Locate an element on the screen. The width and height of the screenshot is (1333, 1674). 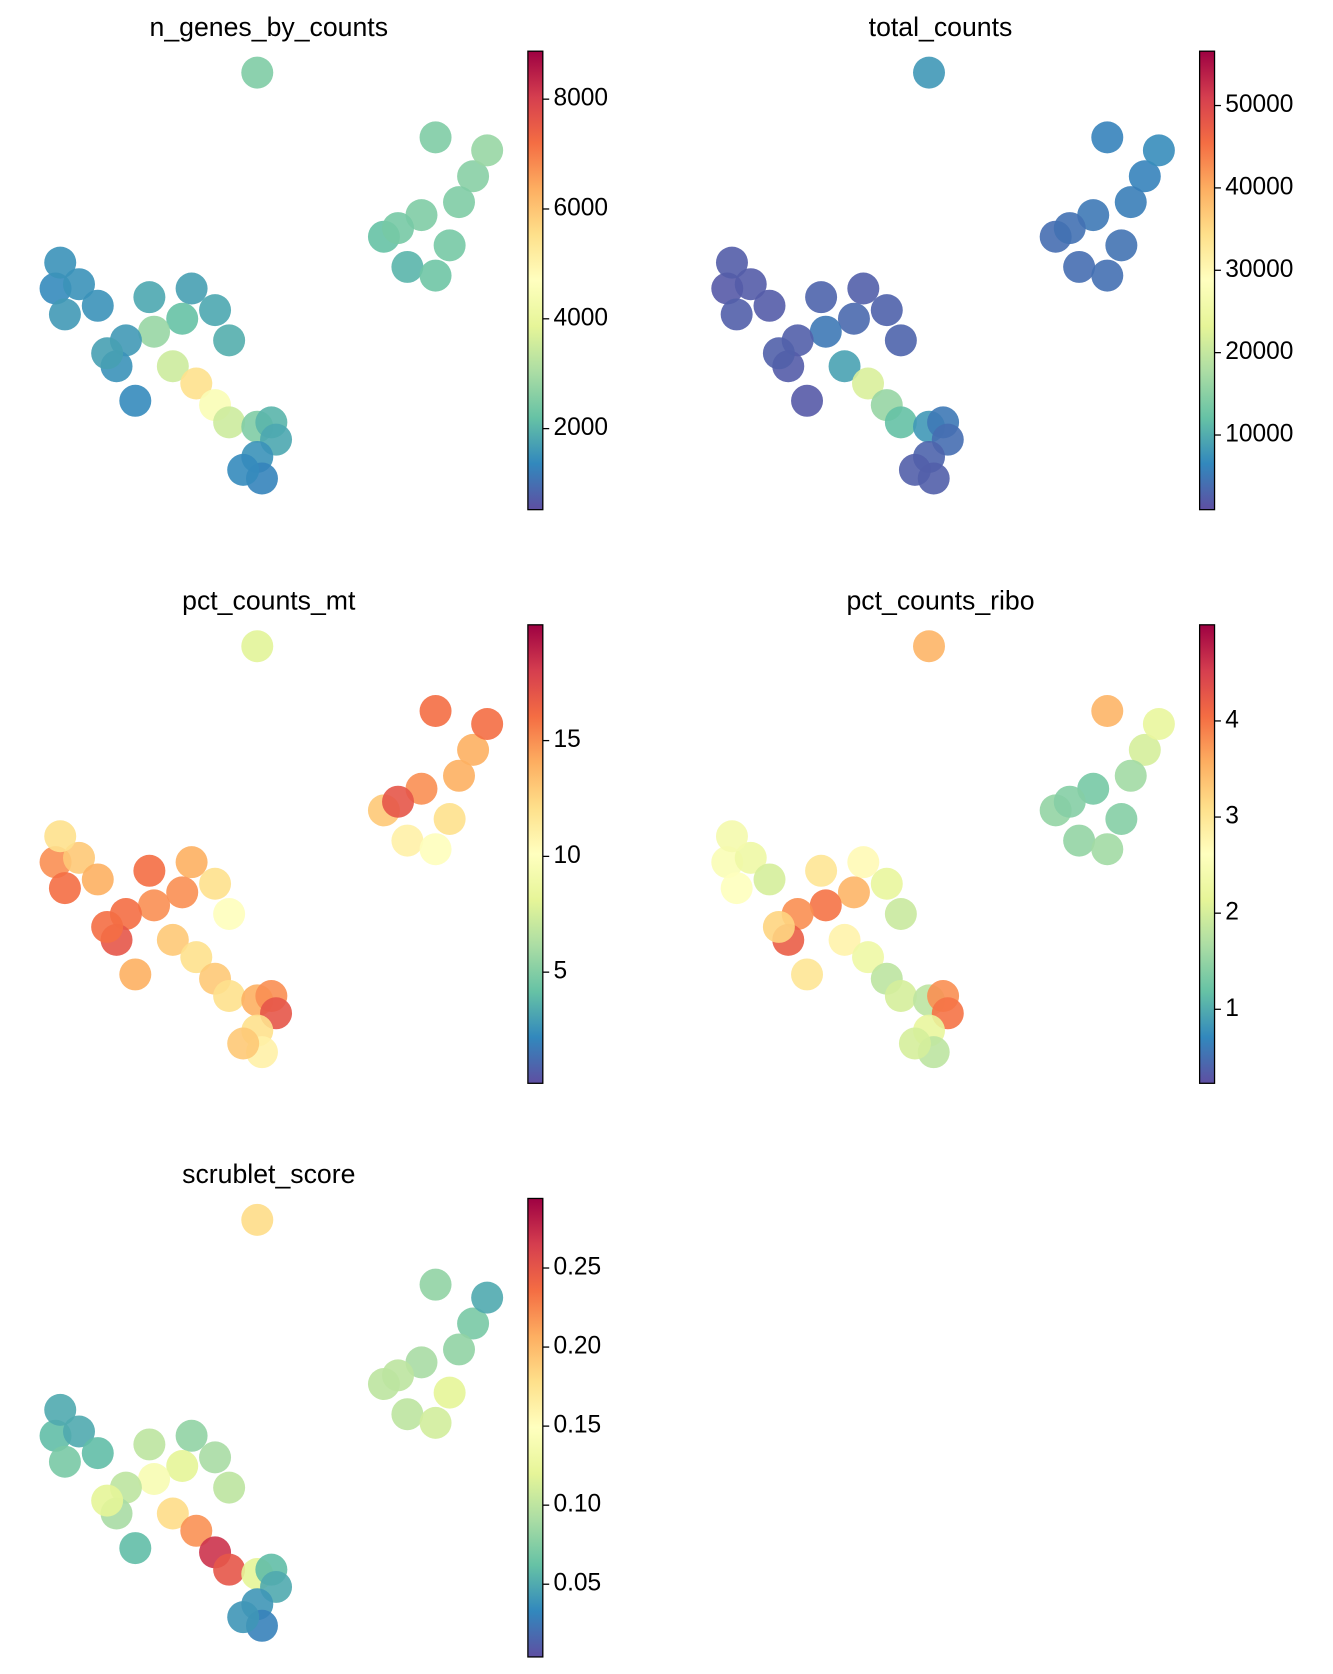
panel: scrublet_score 0.05 0.10 0.15 0.20 0.25 is located at coordinates (320, 1408).